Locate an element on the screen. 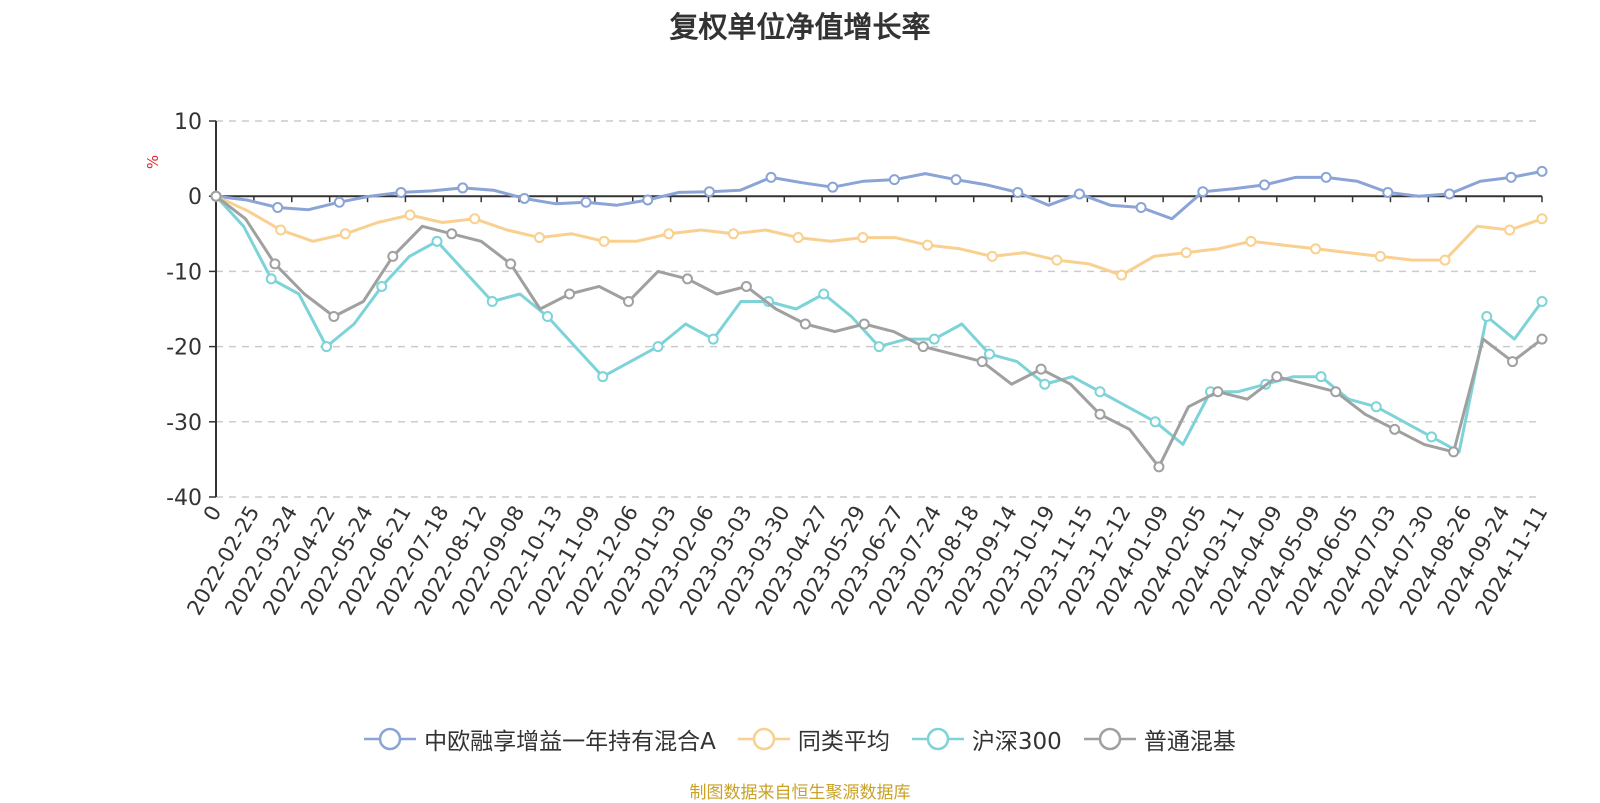 The width and height of the screenshot is (1600, 803). y-axis-label: % is located at coordinates (153, 162).